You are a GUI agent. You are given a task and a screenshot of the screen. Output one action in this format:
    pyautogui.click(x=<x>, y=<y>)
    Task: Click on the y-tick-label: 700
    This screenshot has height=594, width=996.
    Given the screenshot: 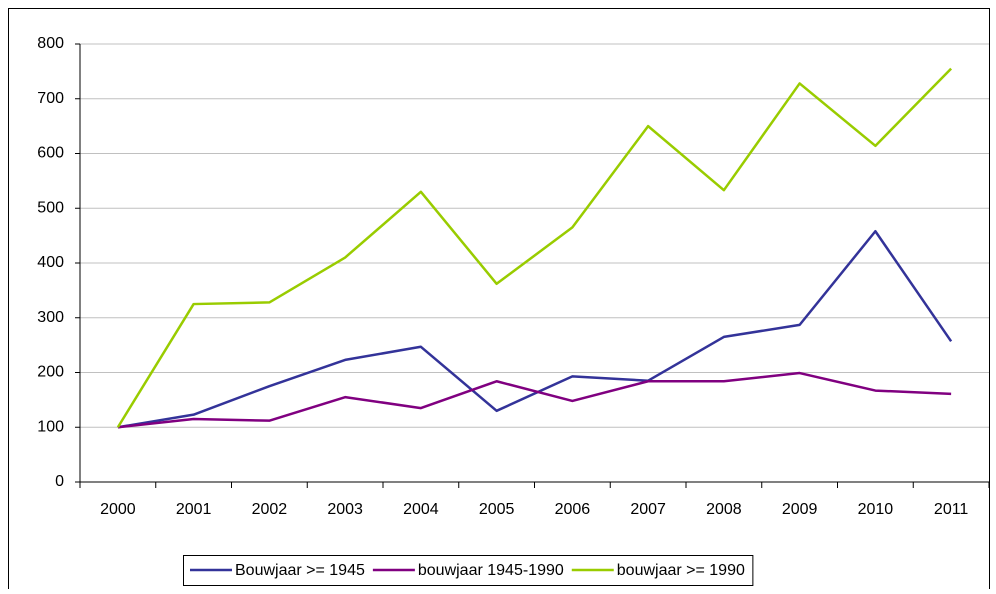 What is the action you would take?
    pyautogui.click(x=50, y=98)
    